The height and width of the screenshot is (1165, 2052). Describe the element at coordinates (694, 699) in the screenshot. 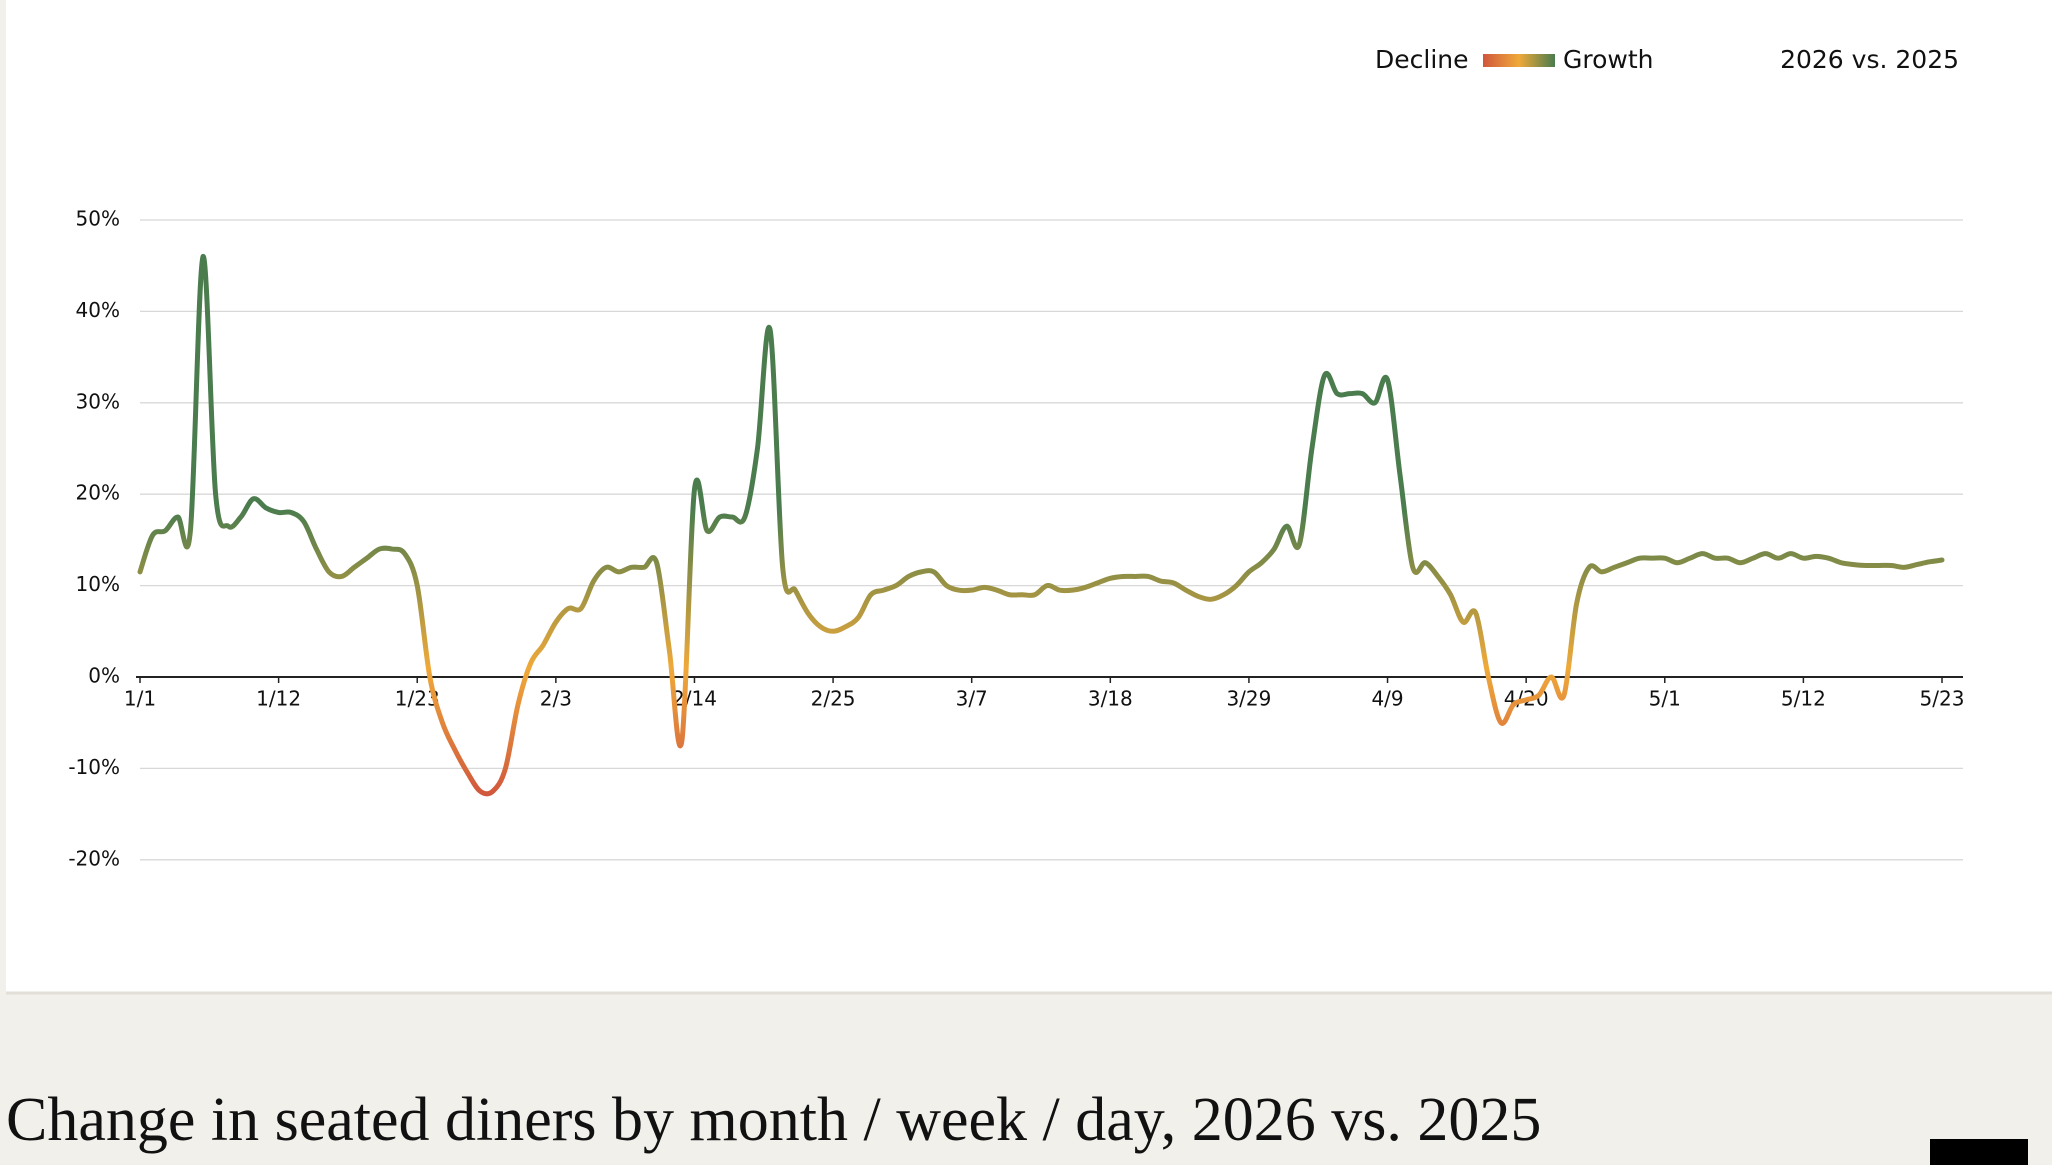

I see `x-tick-label: 2/14` at that location.